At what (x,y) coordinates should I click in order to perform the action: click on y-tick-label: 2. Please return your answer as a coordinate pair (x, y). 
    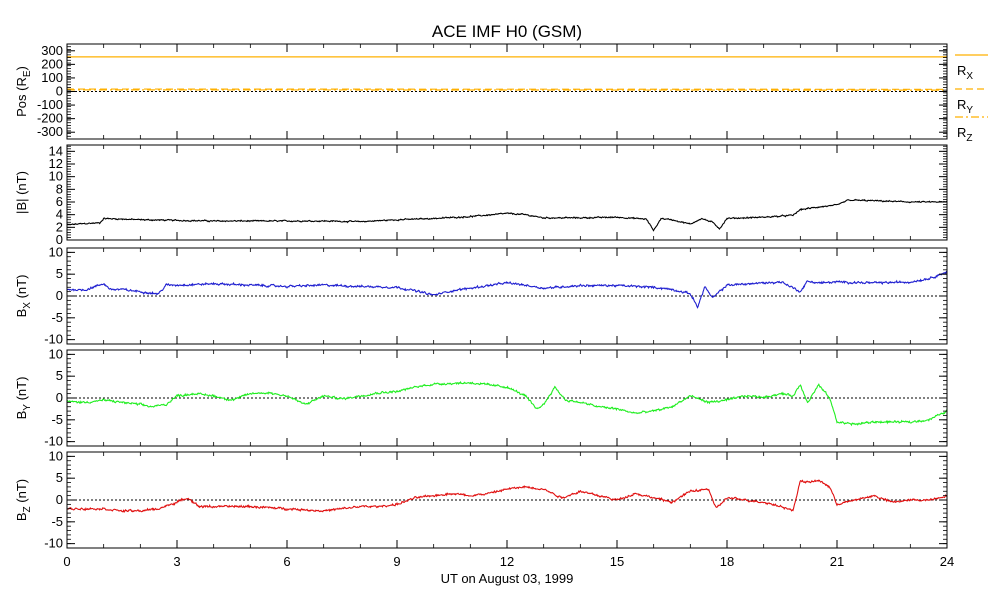
    Looking at the image, I should click on (59, 226).